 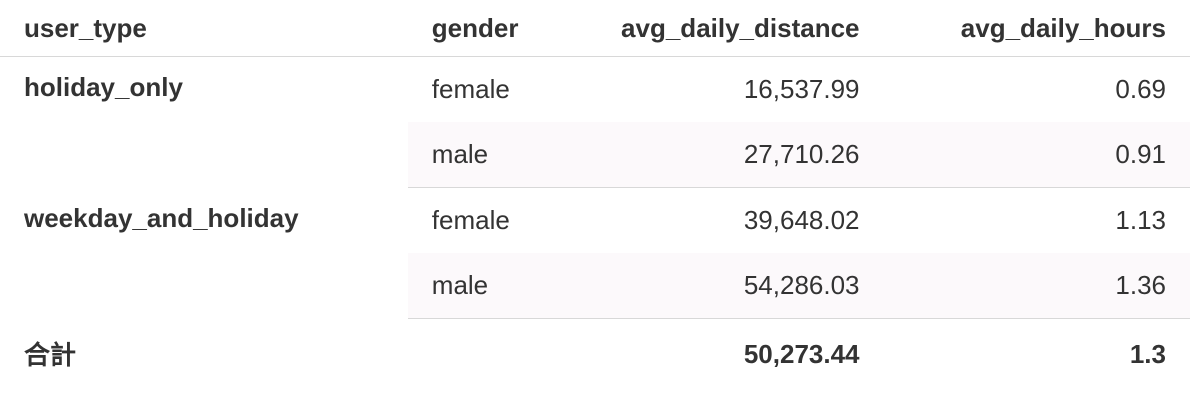 What do you see at coordinates (706, 155) in the screenshot?
I see `value-cell: 27,710.26` at bounding box center [706, 155].